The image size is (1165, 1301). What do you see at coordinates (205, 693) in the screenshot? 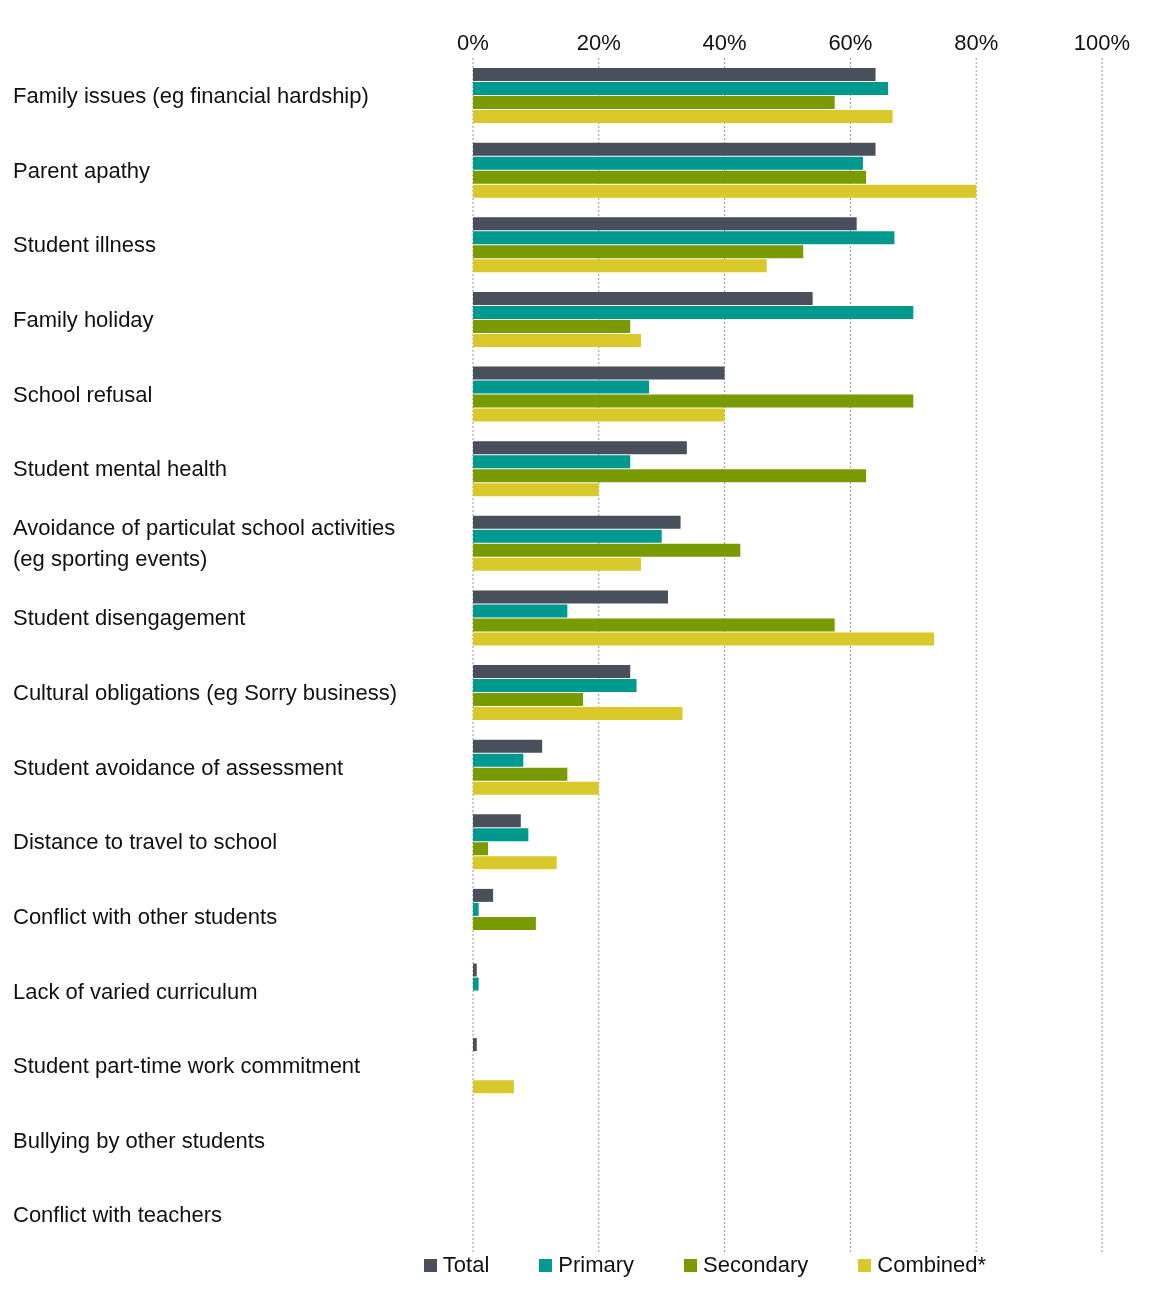
I see `y-tick-label: Cultural obligations (eg Sorry business)` at bounding box center [205, 693].